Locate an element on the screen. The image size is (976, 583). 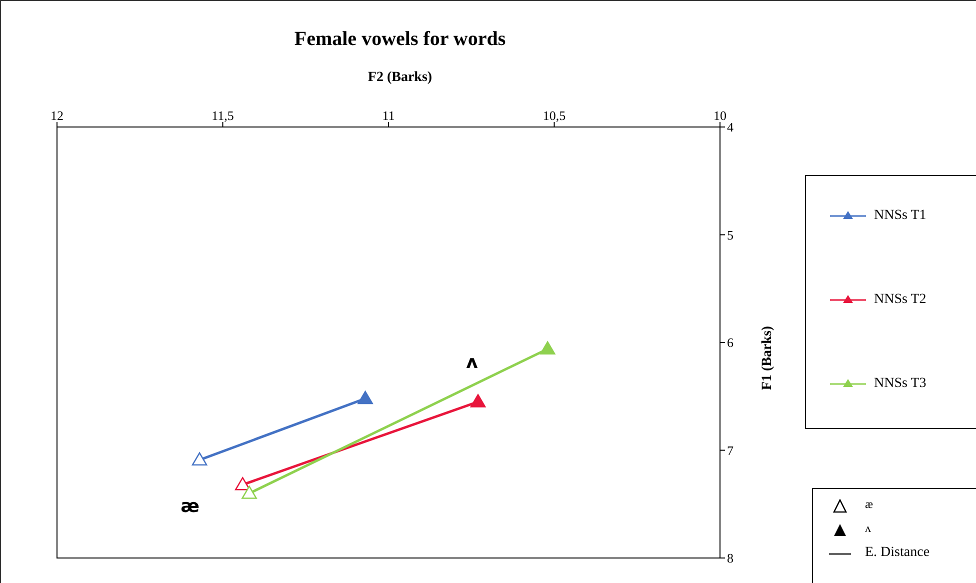
x-tick-label: 11 is located at coordinates (388, 115).